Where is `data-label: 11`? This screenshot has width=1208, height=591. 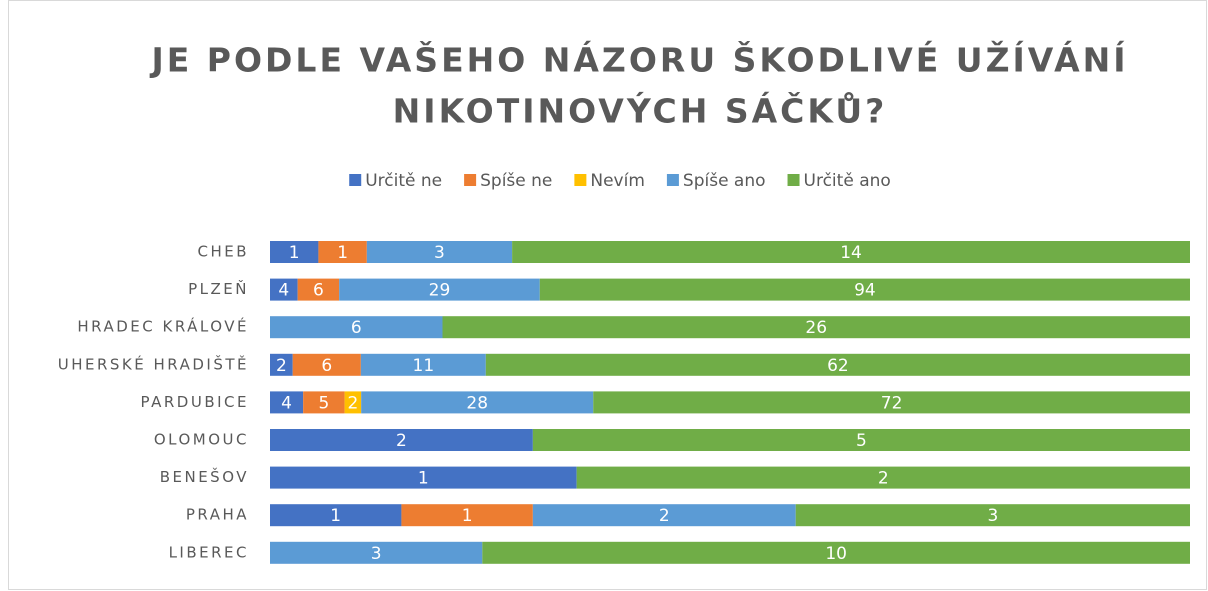 data-label: 11 is located at coordinates (424, 366).